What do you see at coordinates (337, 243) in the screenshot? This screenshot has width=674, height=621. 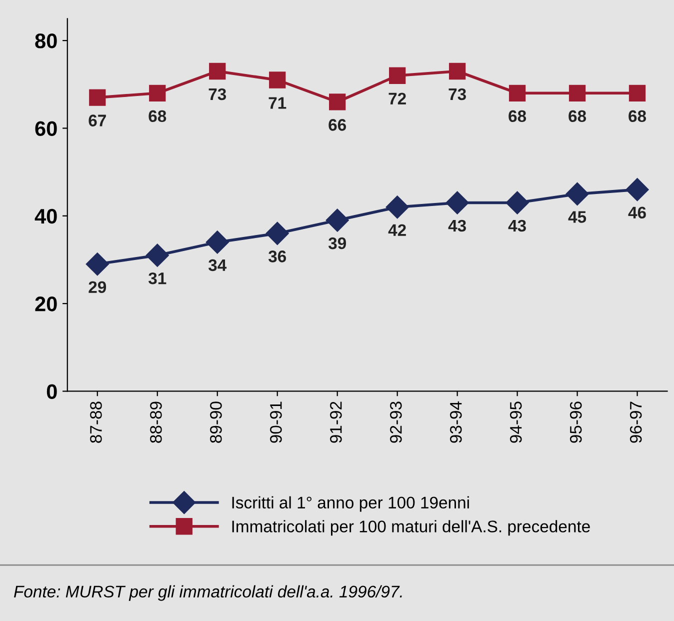 I see `data-label: 39` at bounding box center [337, 243].